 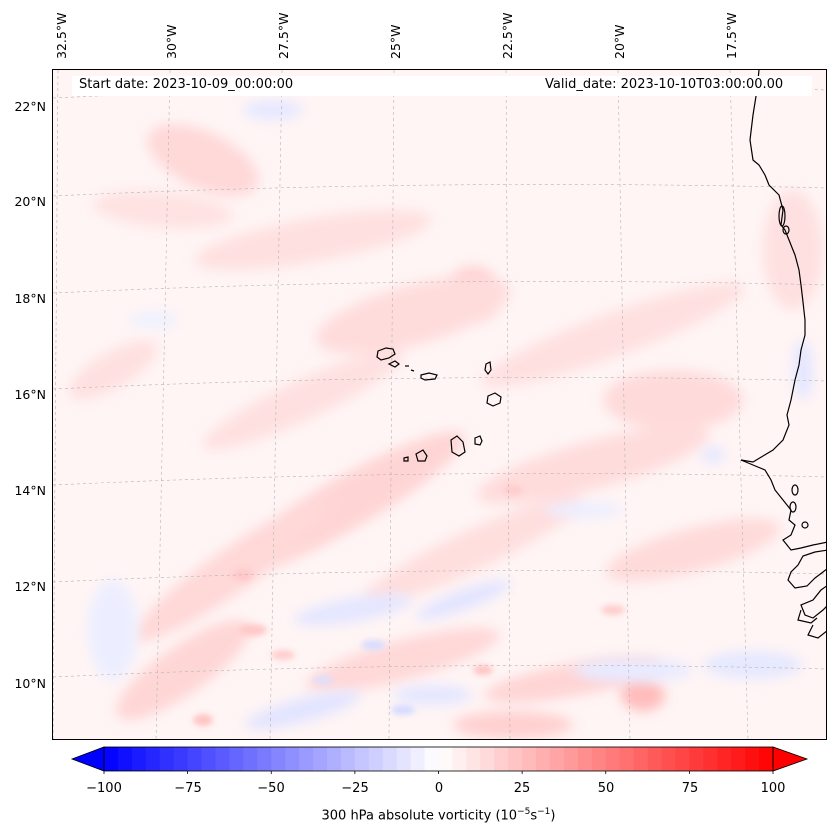 I want to click on header-box-right, so click(x=582, y=86).